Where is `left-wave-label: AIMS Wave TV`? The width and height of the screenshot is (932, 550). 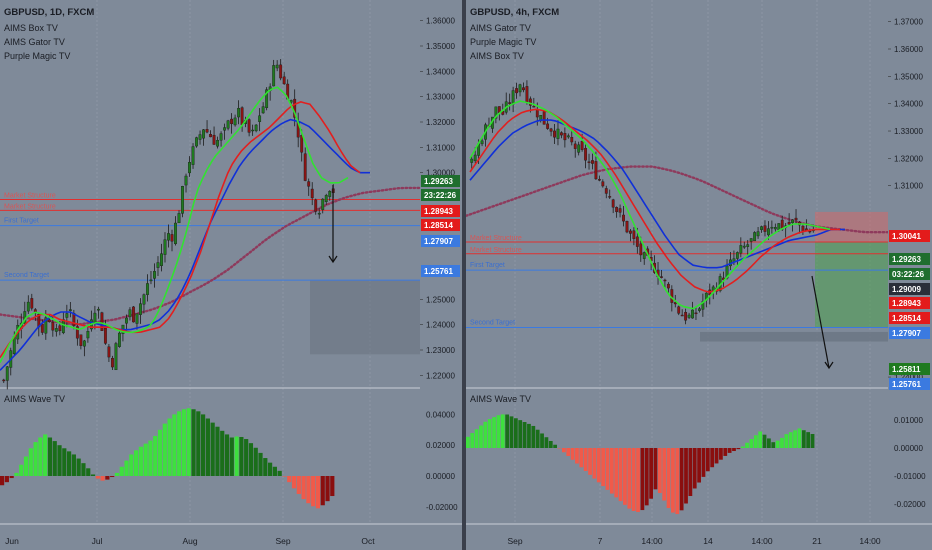 left-wave-label: AIMS Wave TV is located at coordinates (34, 399).